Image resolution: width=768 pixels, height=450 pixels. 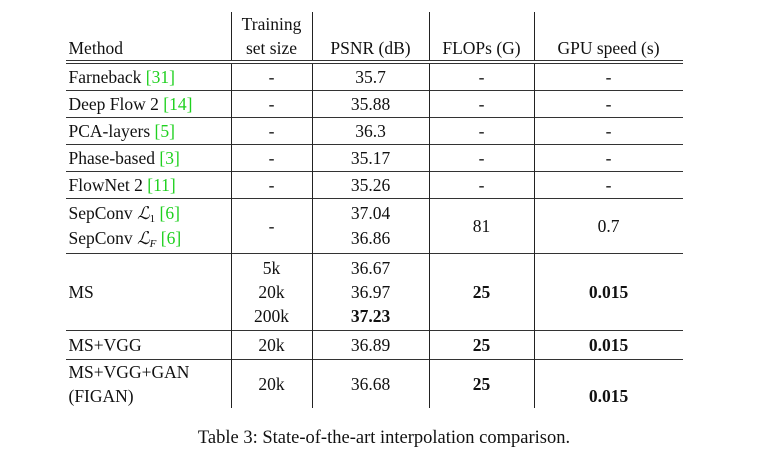 I want to click on citation-link: [3], so click(x=169, y=157).